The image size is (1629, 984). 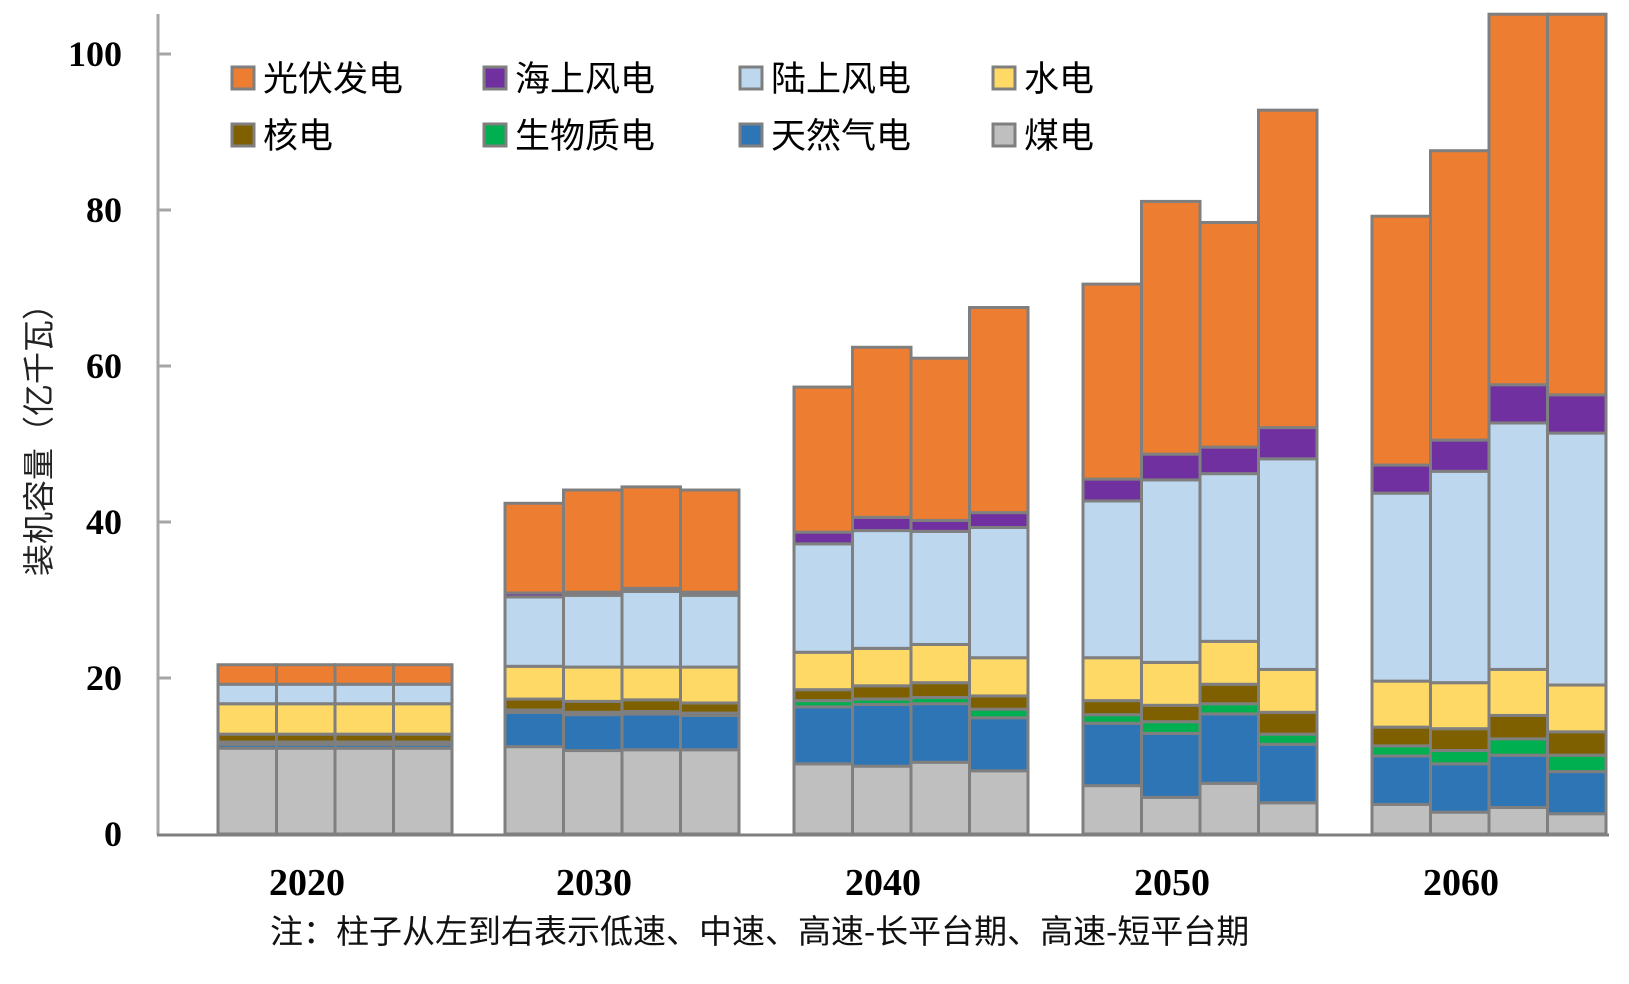 What do you see at coordinates (95, 54) in the screenshot?
I see `y-tick-label: 100` at bounding box center [95, 54].